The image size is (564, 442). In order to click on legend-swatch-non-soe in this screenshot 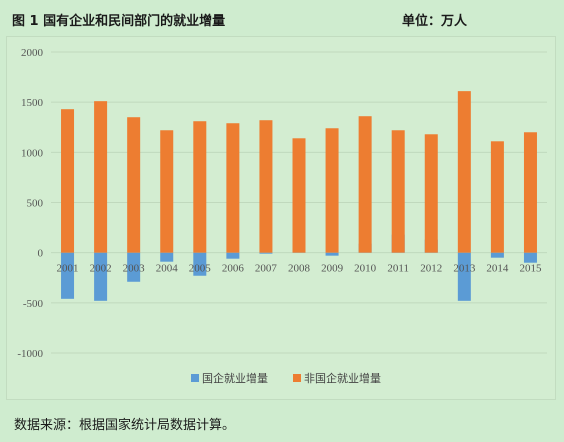, I will do `click(297, 378)`.